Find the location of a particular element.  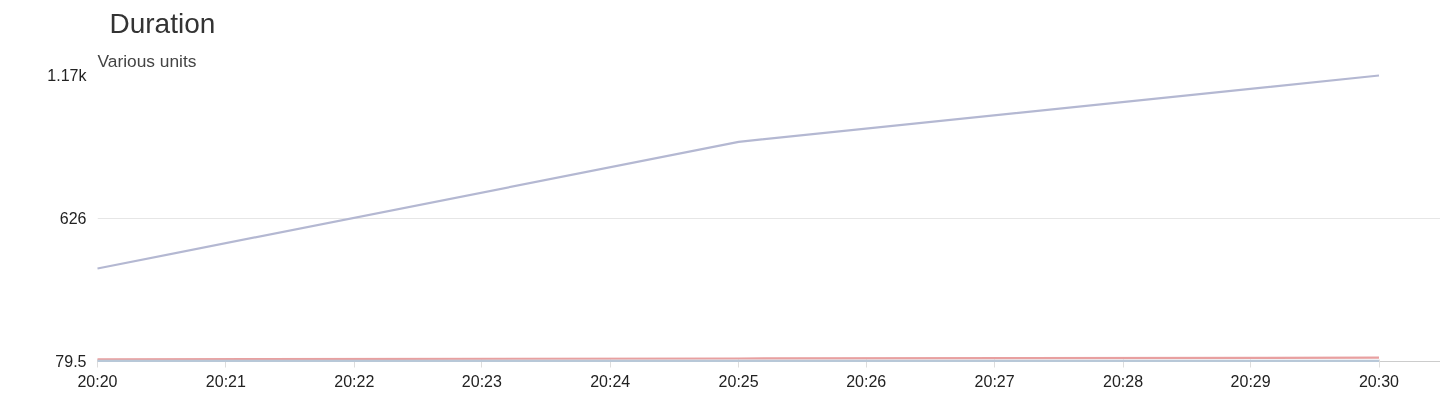

x-tick-label: 20:24 is located at coordinates (610, 381).